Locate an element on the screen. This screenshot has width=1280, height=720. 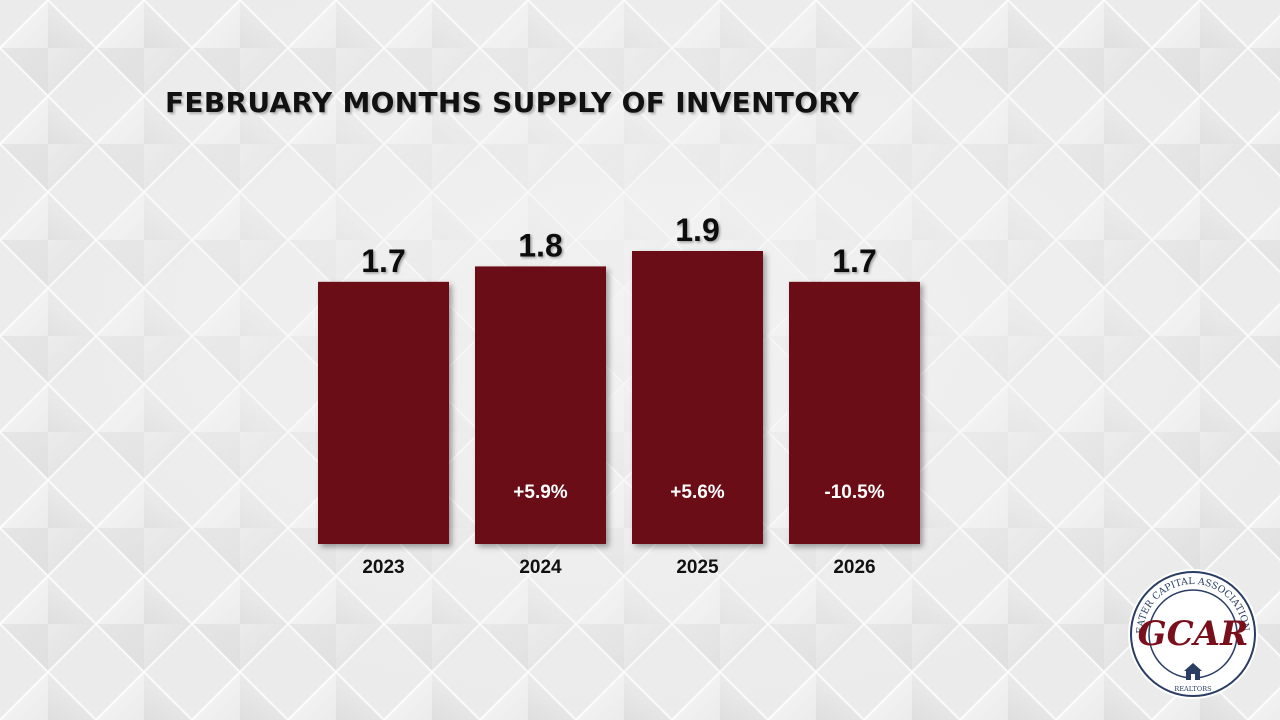
bar-2026 is located at coordinates (854, 412).